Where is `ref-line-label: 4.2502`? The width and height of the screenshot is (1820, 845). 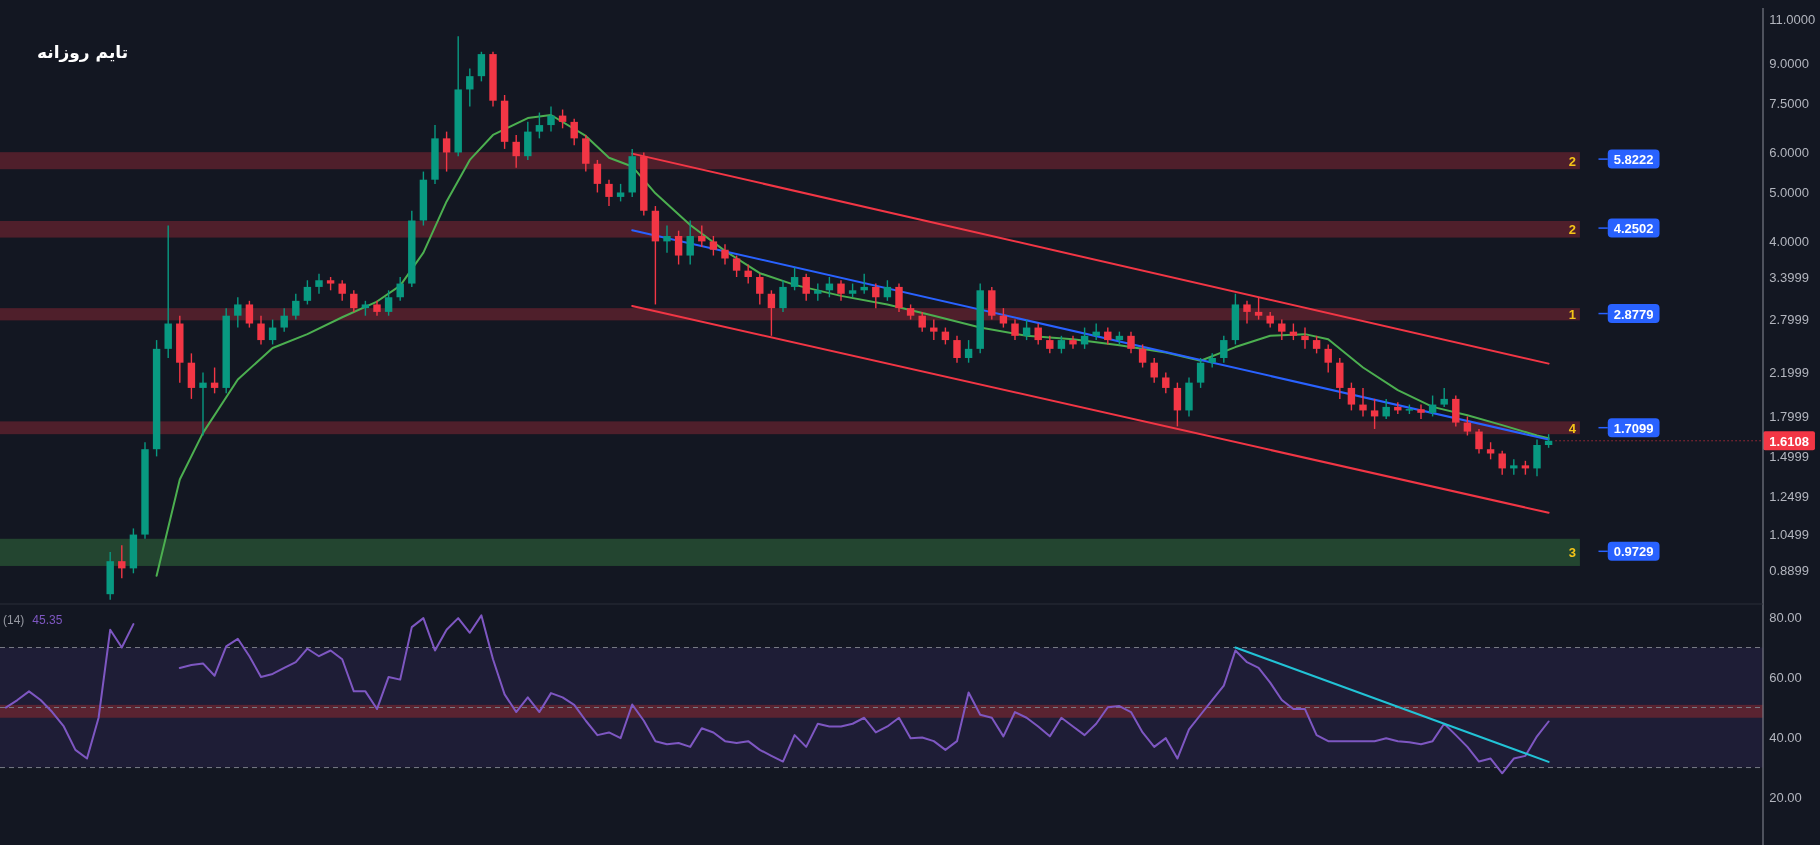
ref-line-label: 4.2502 is located at coordinates (1633, 229).